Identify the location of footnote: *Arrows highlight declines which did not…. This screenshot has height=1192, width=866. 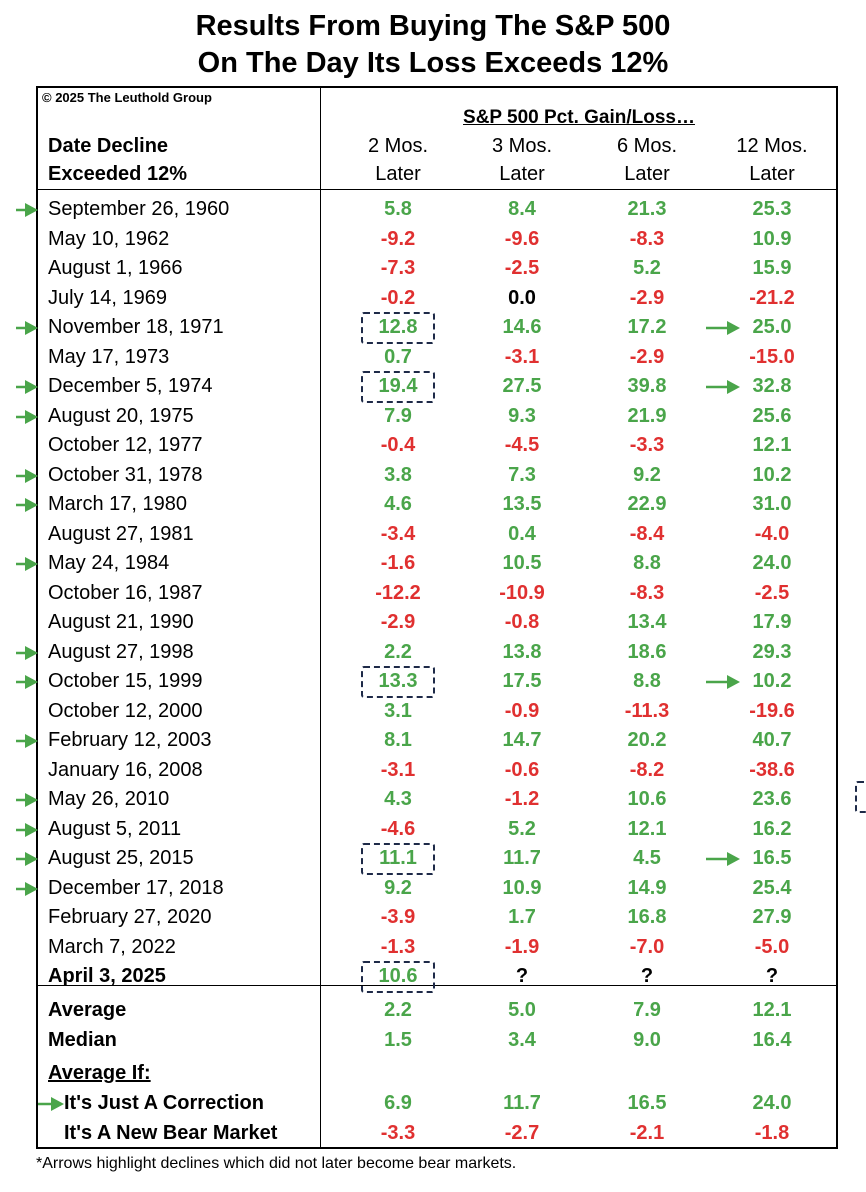
(276, 1163).